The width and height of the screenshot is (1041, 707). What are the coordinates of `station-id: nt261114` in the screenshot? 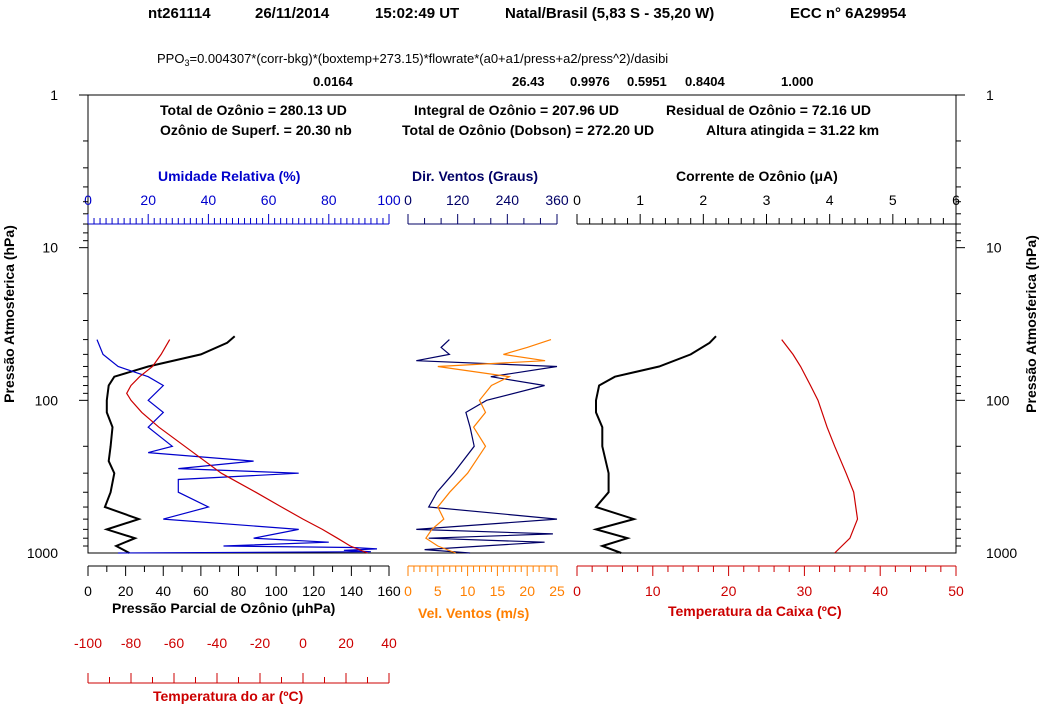 It's located at (179, 13).